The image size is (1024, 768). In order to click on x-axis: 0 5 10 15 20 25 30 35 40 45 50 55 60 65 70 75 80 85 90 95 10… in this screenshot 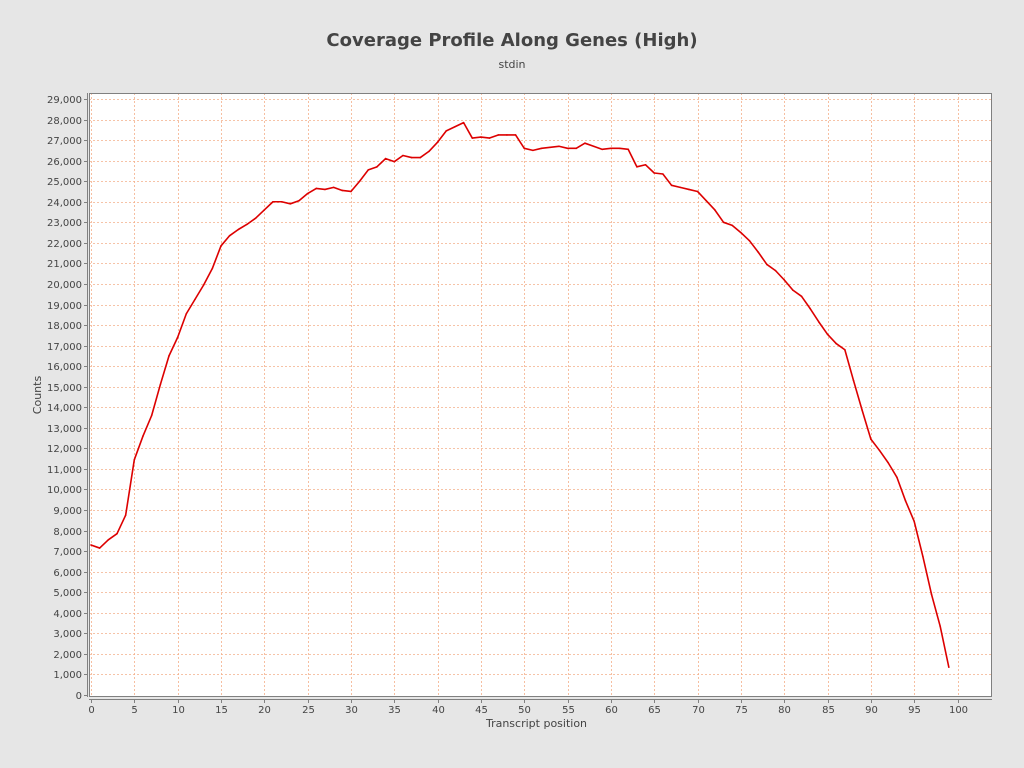, I will do `click(540, 707)`.